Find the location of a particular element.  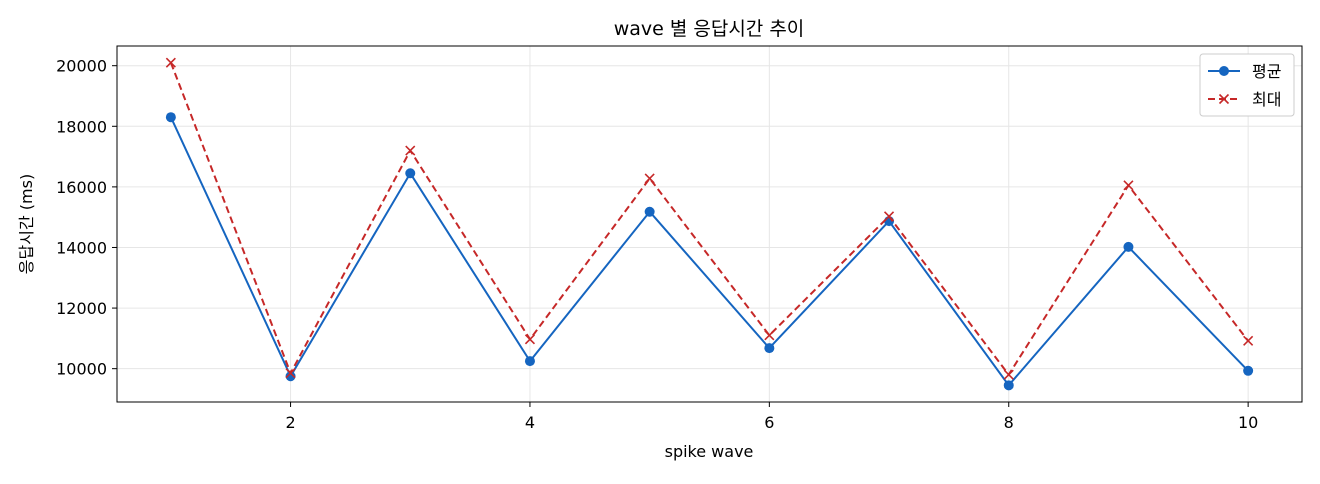

x-tick-label: 6 is located at coordinates (769, 422).